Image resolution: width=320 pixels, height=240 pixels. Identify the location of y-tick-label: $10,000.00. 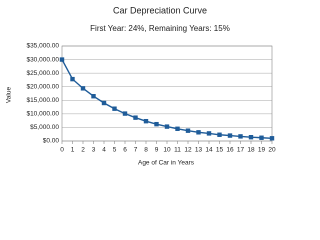
(42, 114).